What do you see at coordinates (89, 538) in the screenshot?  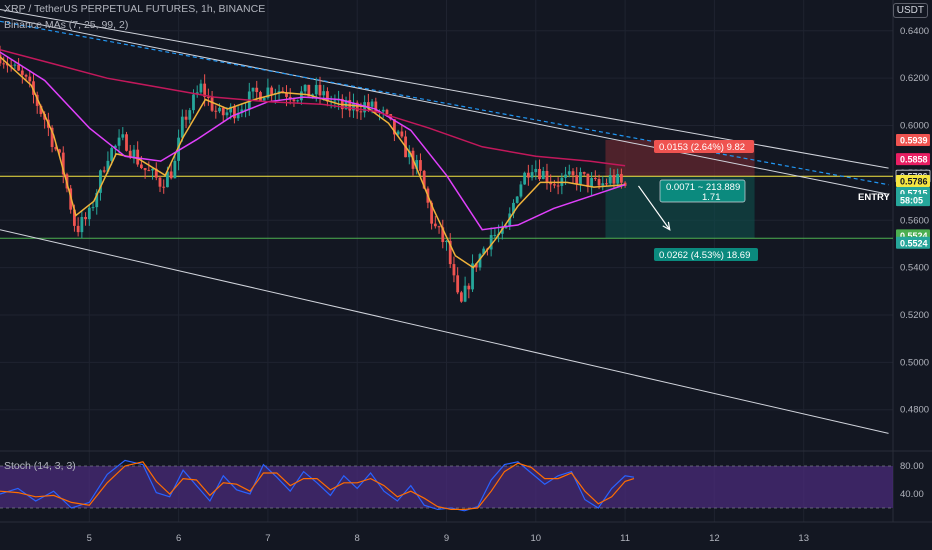 I see `time-tick-label: 5` at bounding box center [89, 538].